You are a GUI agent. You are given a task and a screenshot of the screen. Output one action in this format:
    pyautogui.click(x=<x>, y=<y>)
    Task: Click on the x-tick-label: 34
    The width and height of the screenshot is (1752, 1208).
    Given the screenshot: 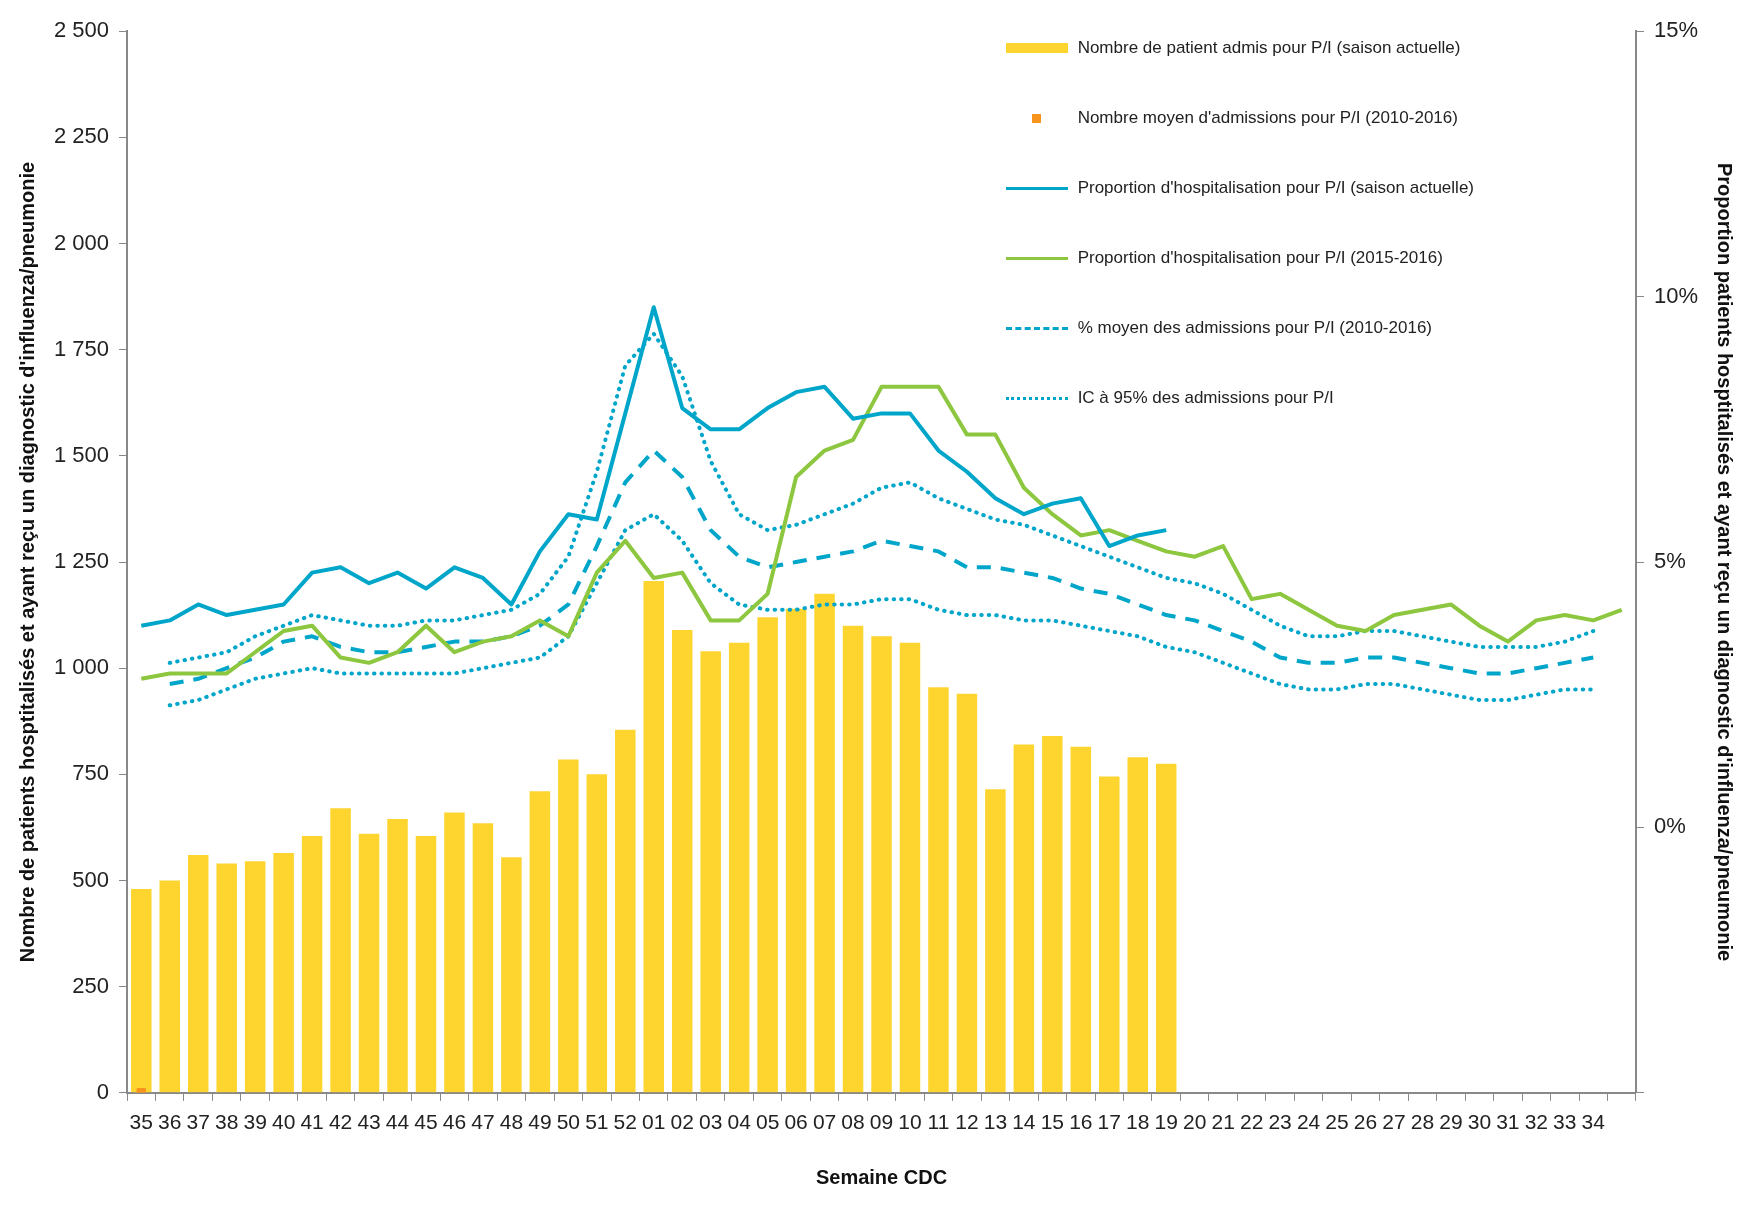 What is the action you would take?
    pyautogui.click(x=1593, y=1122)
    